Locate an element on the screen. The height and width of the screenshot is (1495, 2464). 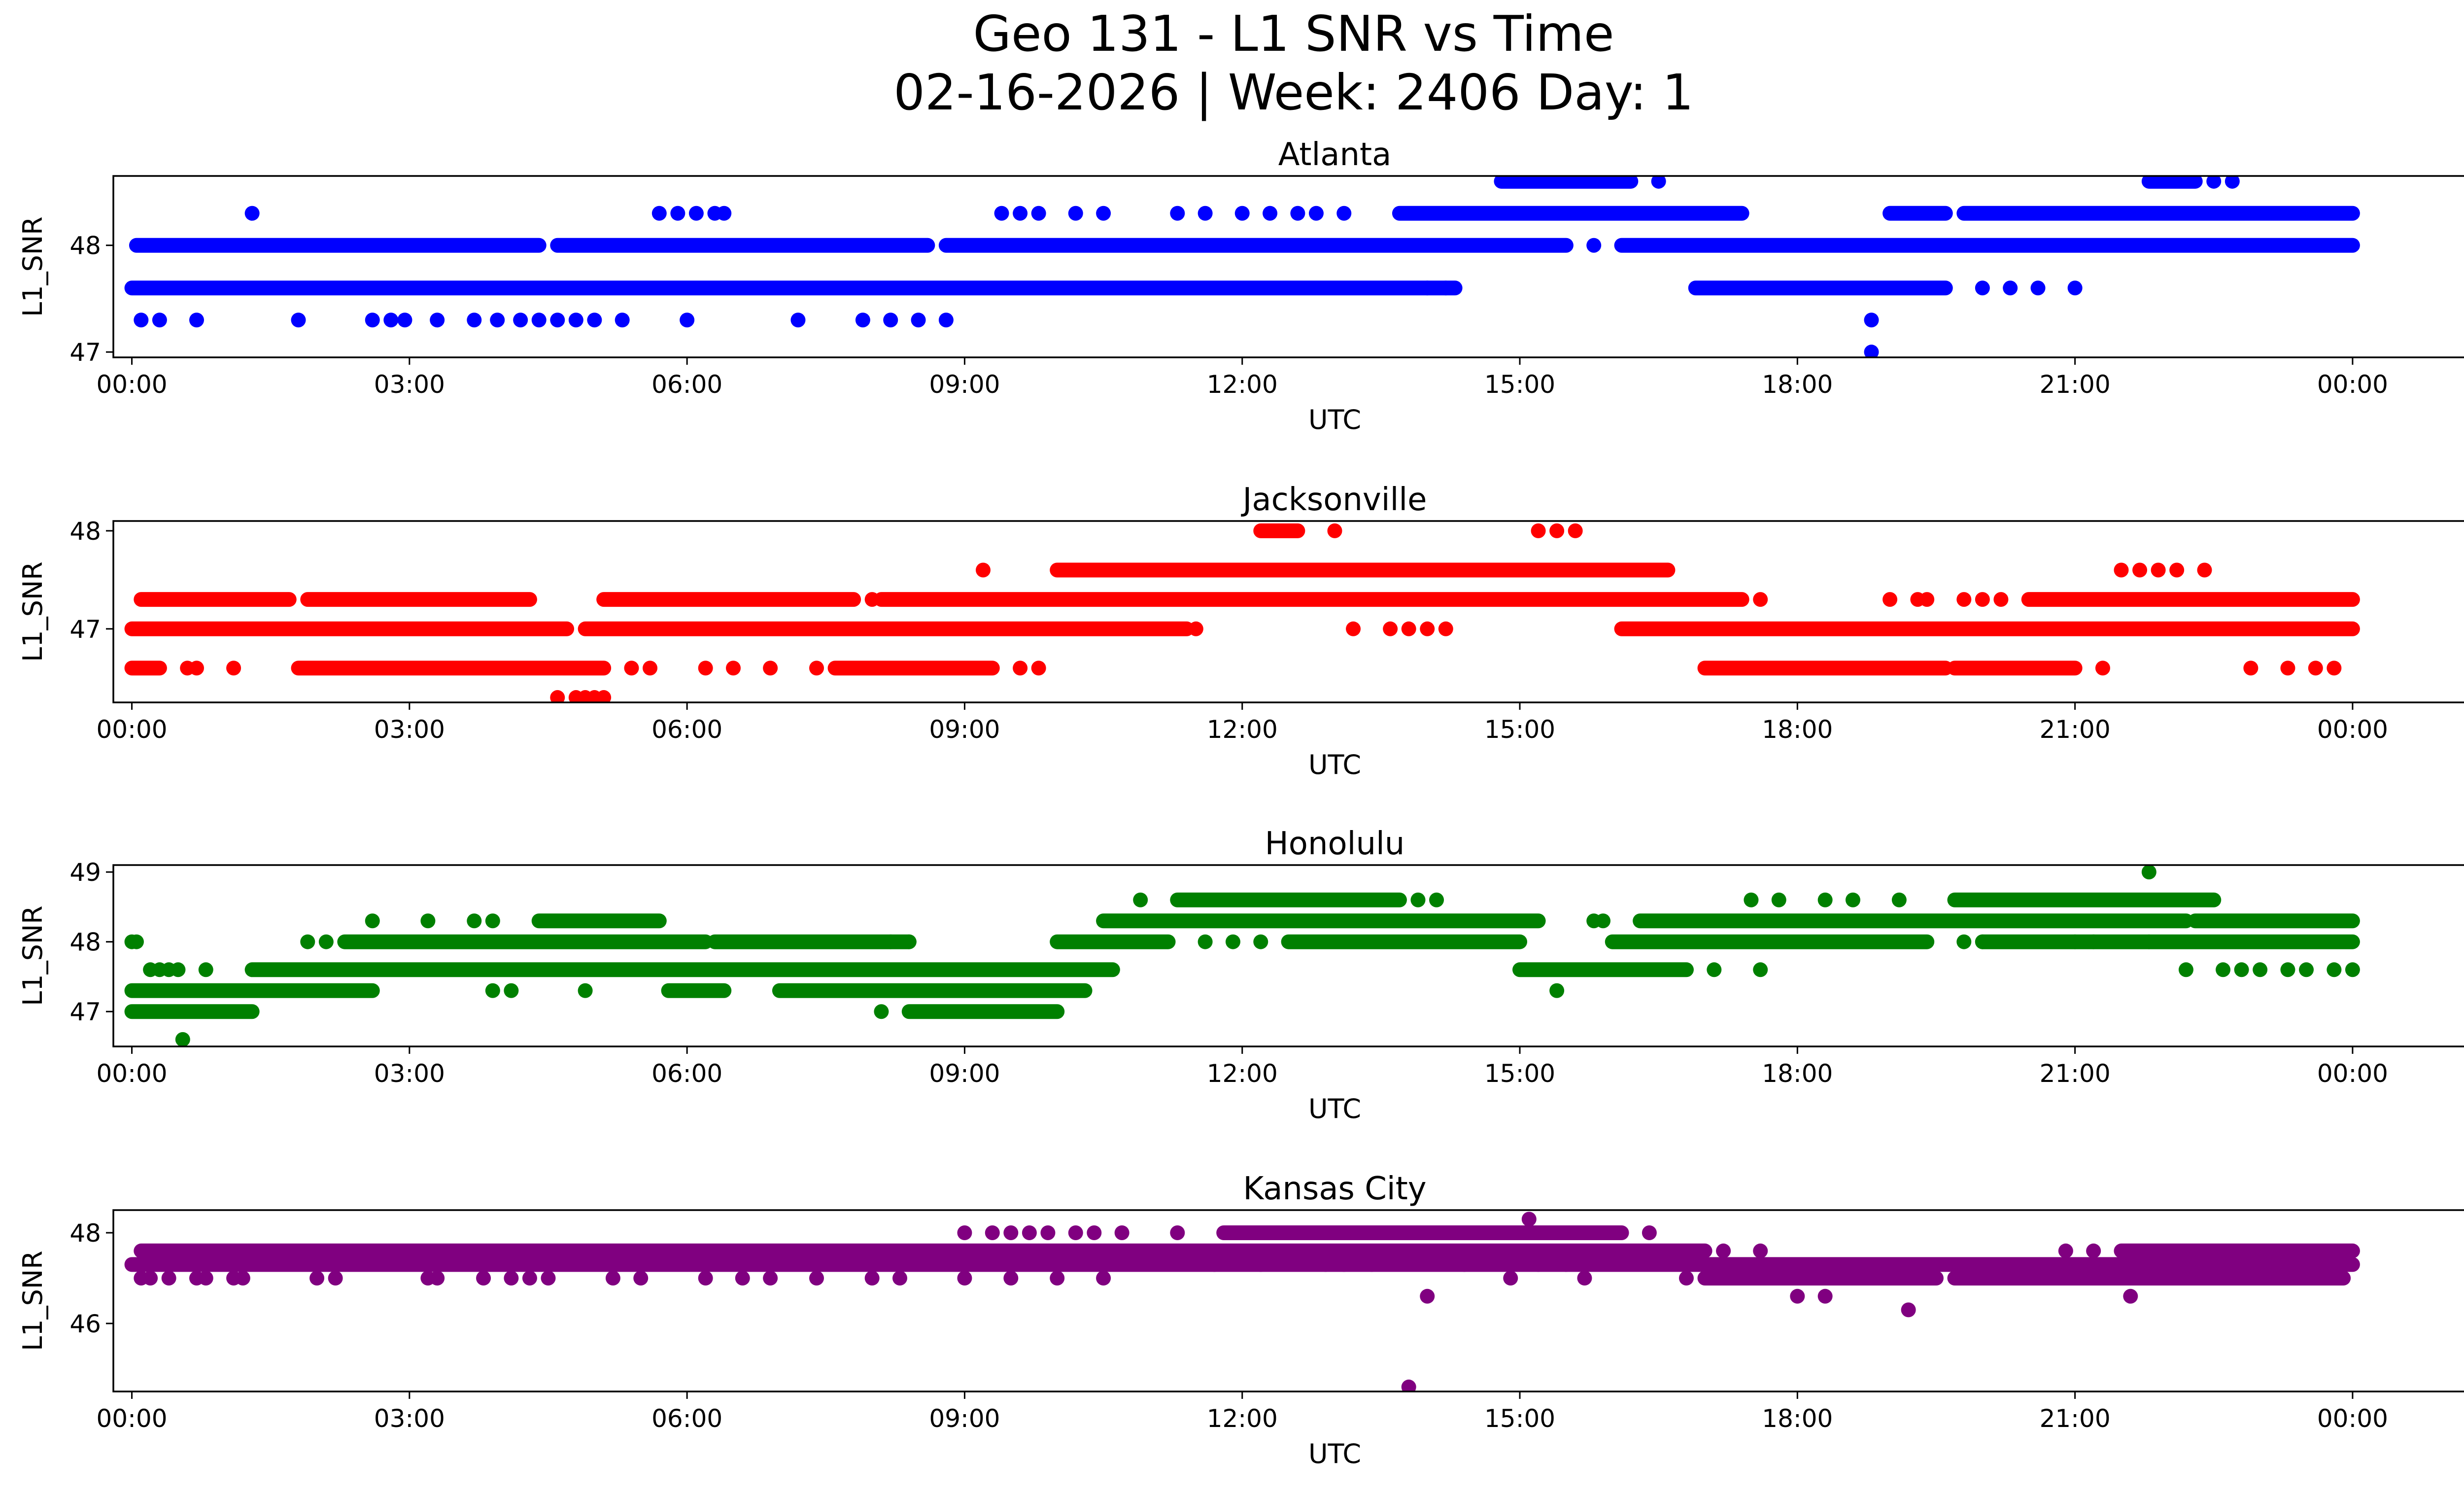
panel-title: Atlanta is located at coordinates (1335, 155).